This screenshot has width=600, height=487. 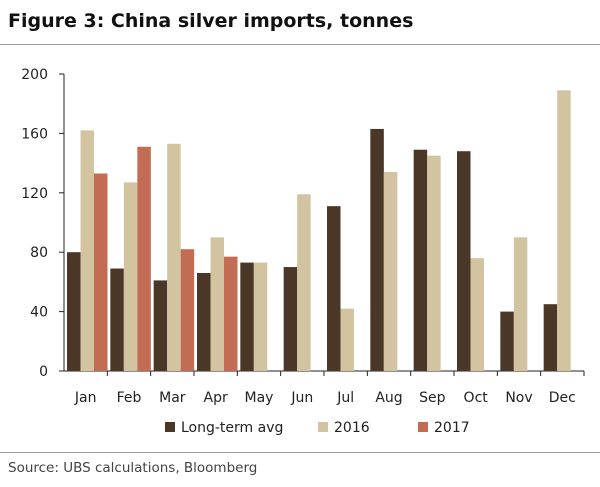 What do you see at coordinates (507, 341) in the screenshot?
I see `bar-long-term-avg-nov` at bounding box center [507, 341].